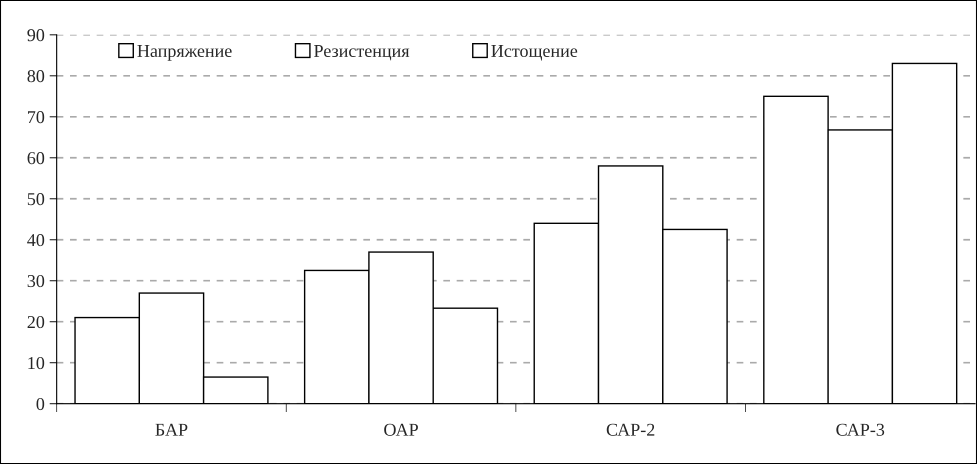 This screenshot has width=977, height=464. Describe the element at coordinates (860, 430) in the screenshot. I see `x-tick-label: САР-3` at that location.